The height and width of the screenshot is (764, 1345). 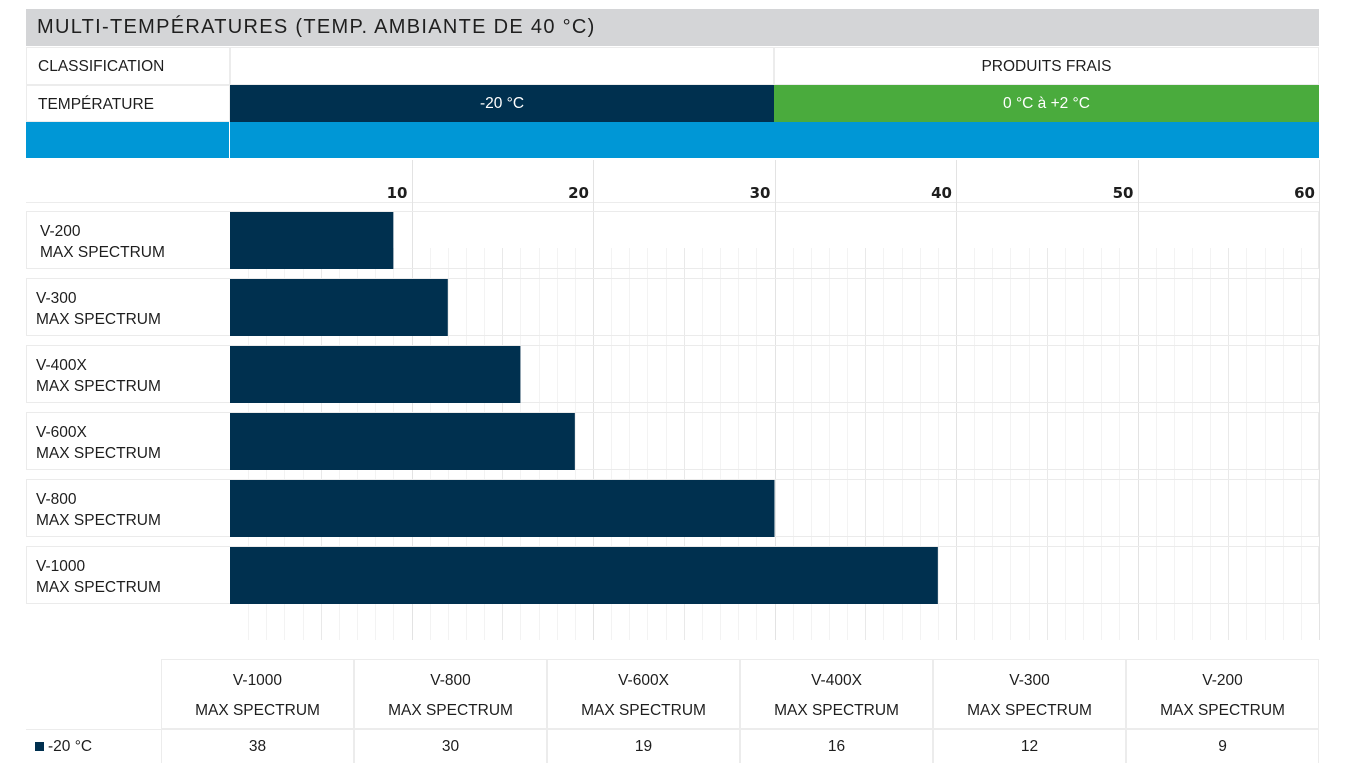 I want to click on x-tick-label: 50, so click(x=1123, y=193).